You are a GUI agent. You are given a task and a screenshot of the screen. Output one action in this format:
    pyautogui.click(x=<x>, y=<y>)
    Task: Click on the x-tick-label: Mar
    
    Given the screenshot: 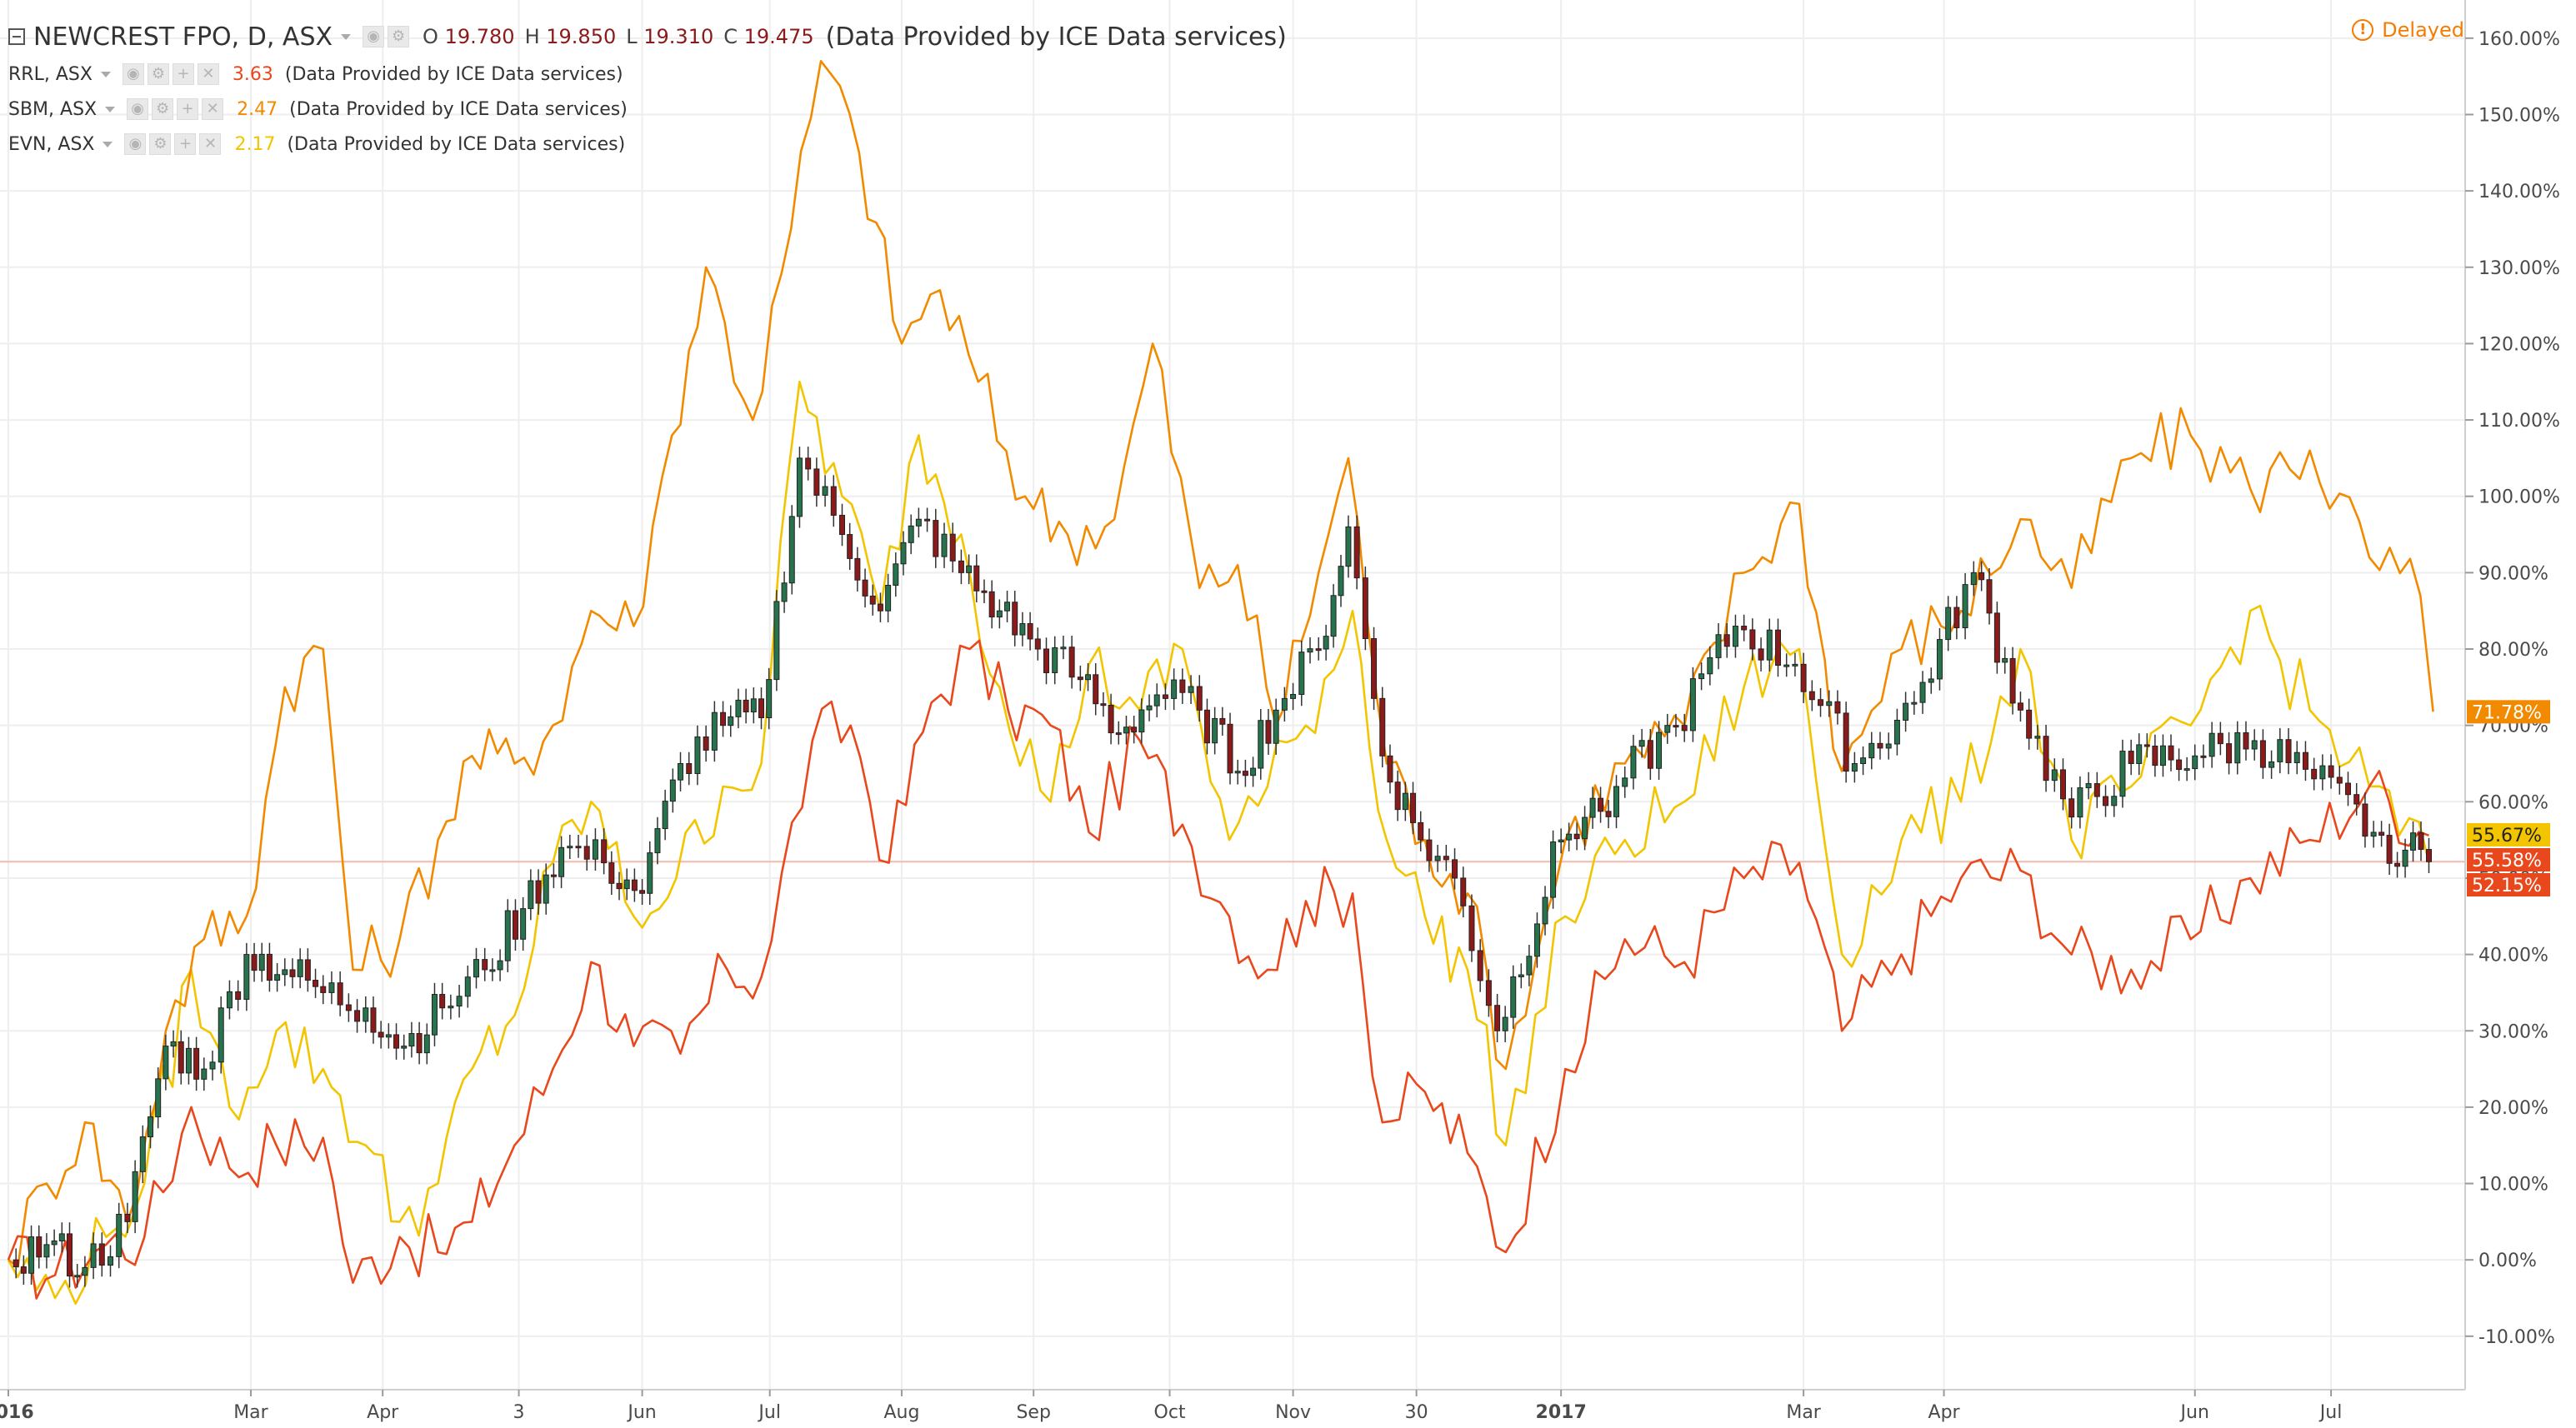 What is the action you would take?
    pyautogui.click(x=251, y=1412)
    